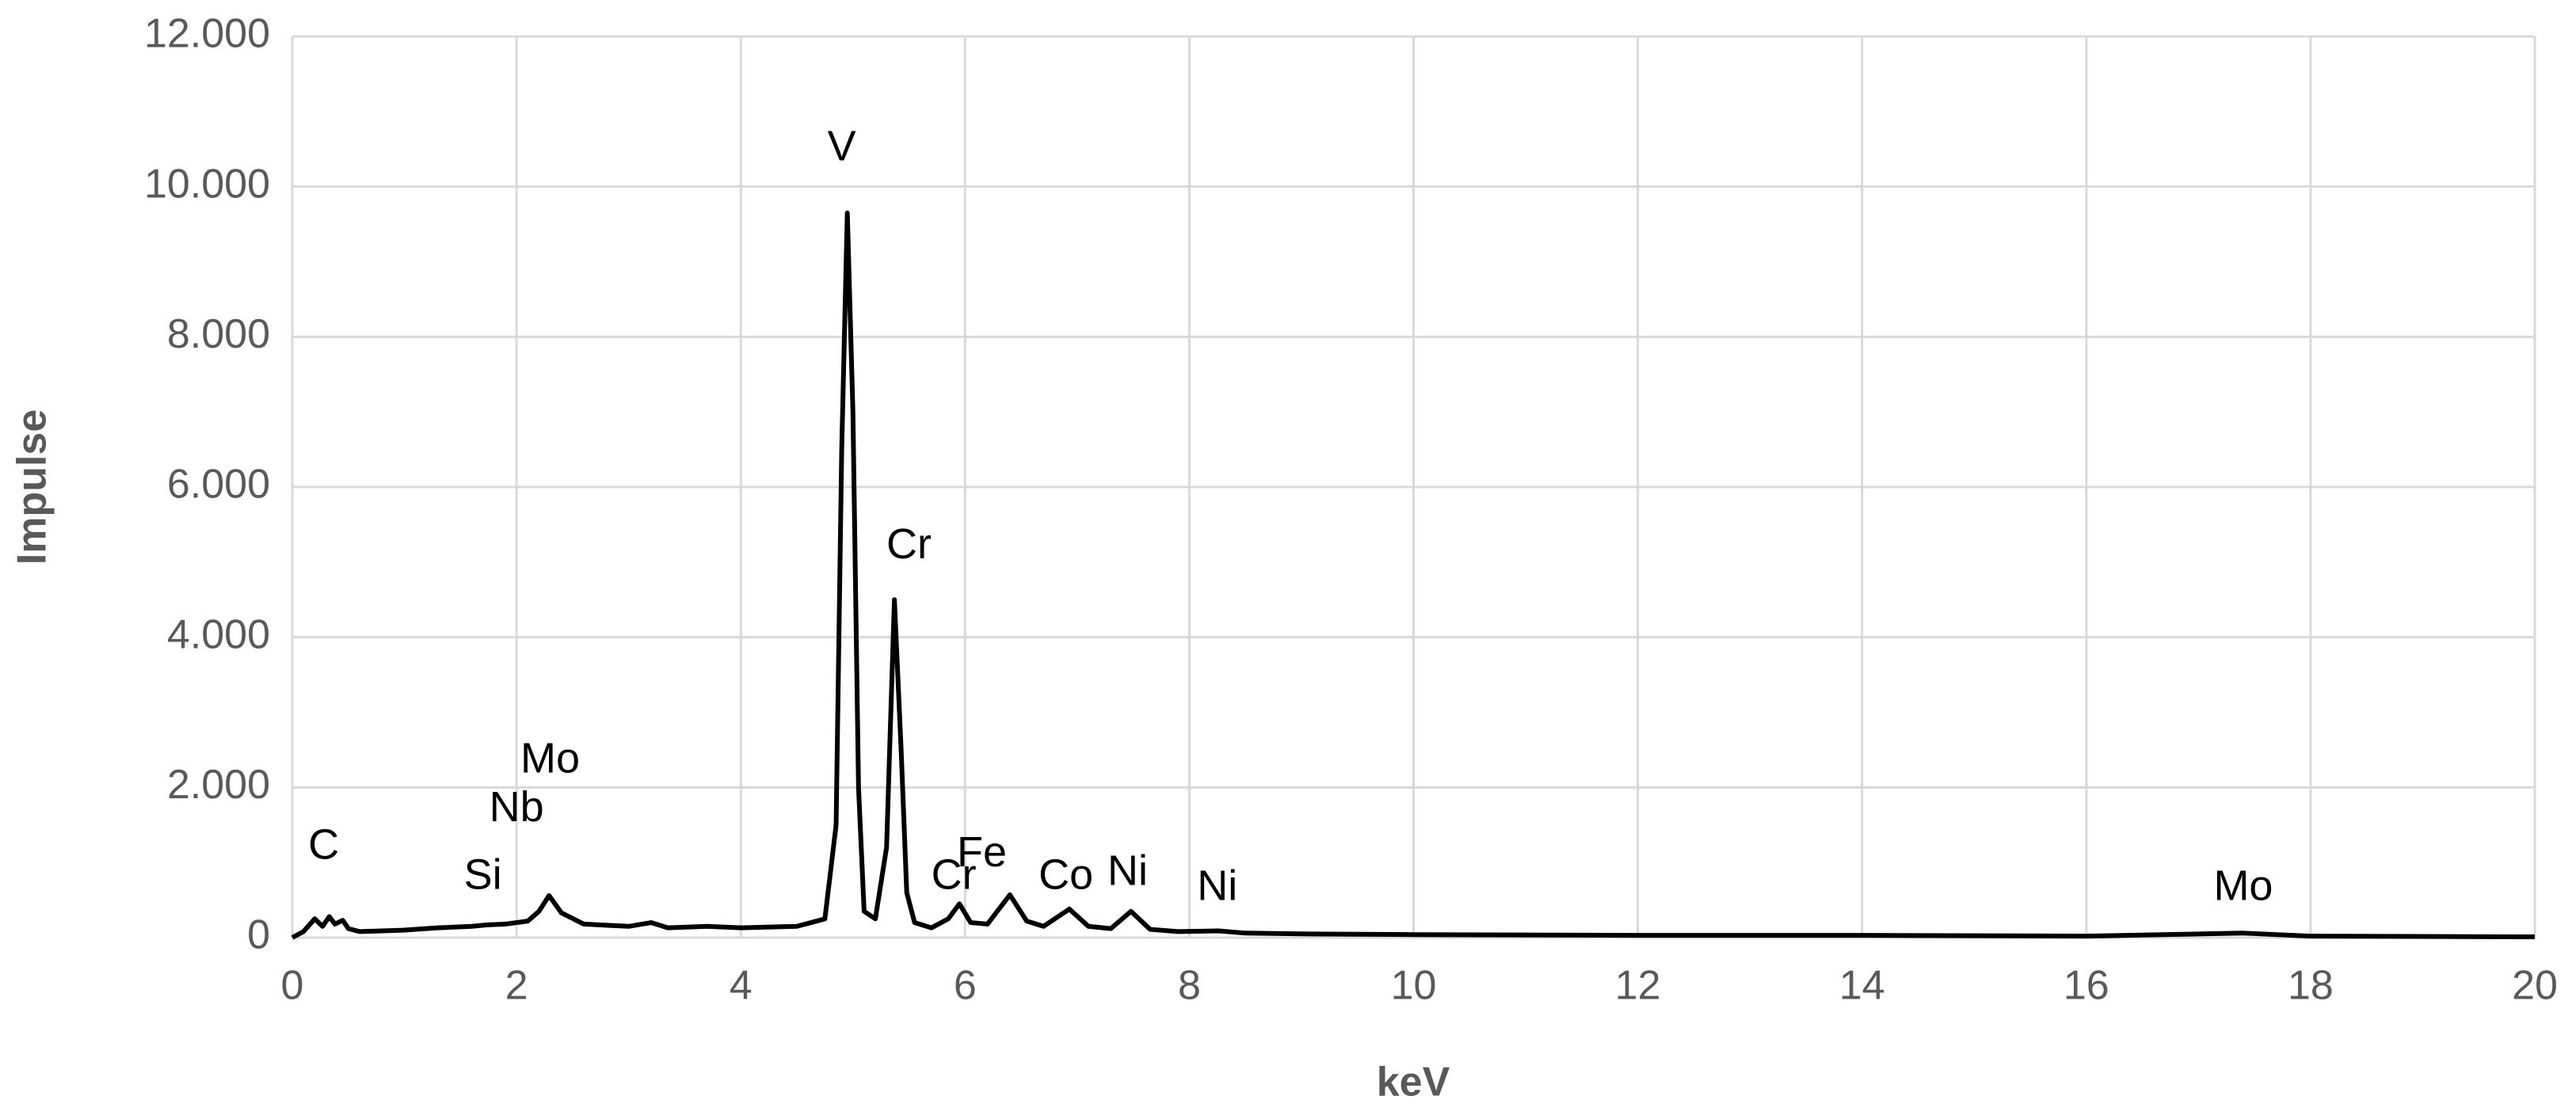 The image size is (2576, 1115). What do you see at coordinates (516, 986) in the screenshot?
I see `x-tick-label: 2` at bounding box center [516, 986].